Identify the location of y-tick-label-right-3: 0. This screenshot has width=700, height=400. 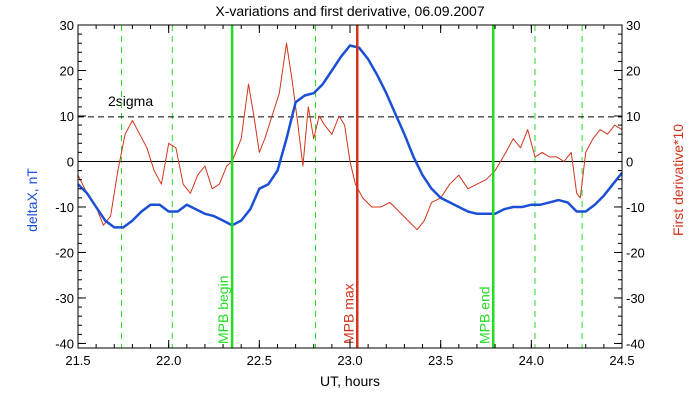
(629, 161).